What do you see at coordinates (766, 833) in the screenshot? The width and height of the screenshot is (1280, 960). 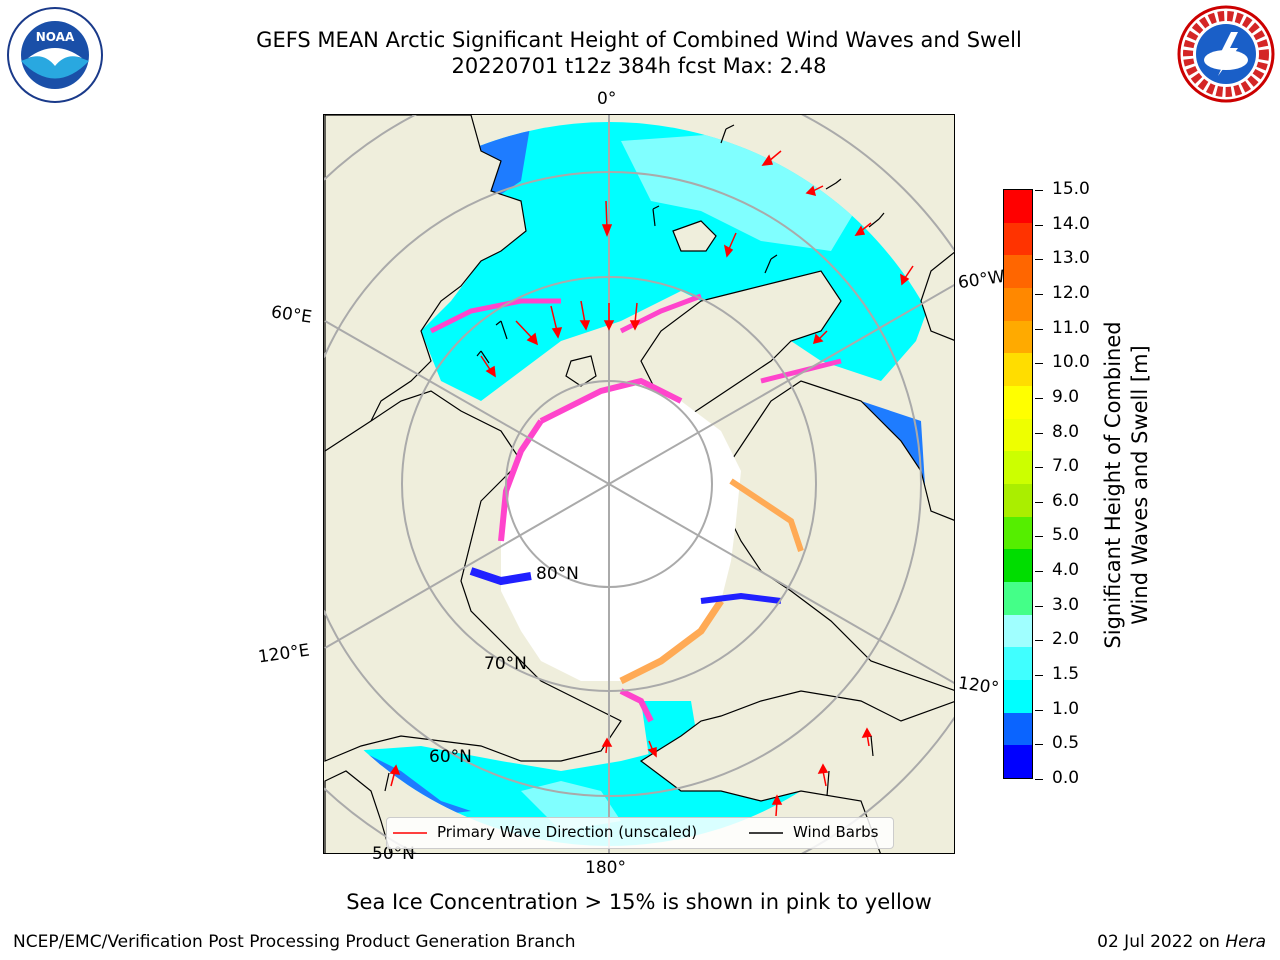 I see `wind-barbs-legend-line` at bounding box center [766, 833].